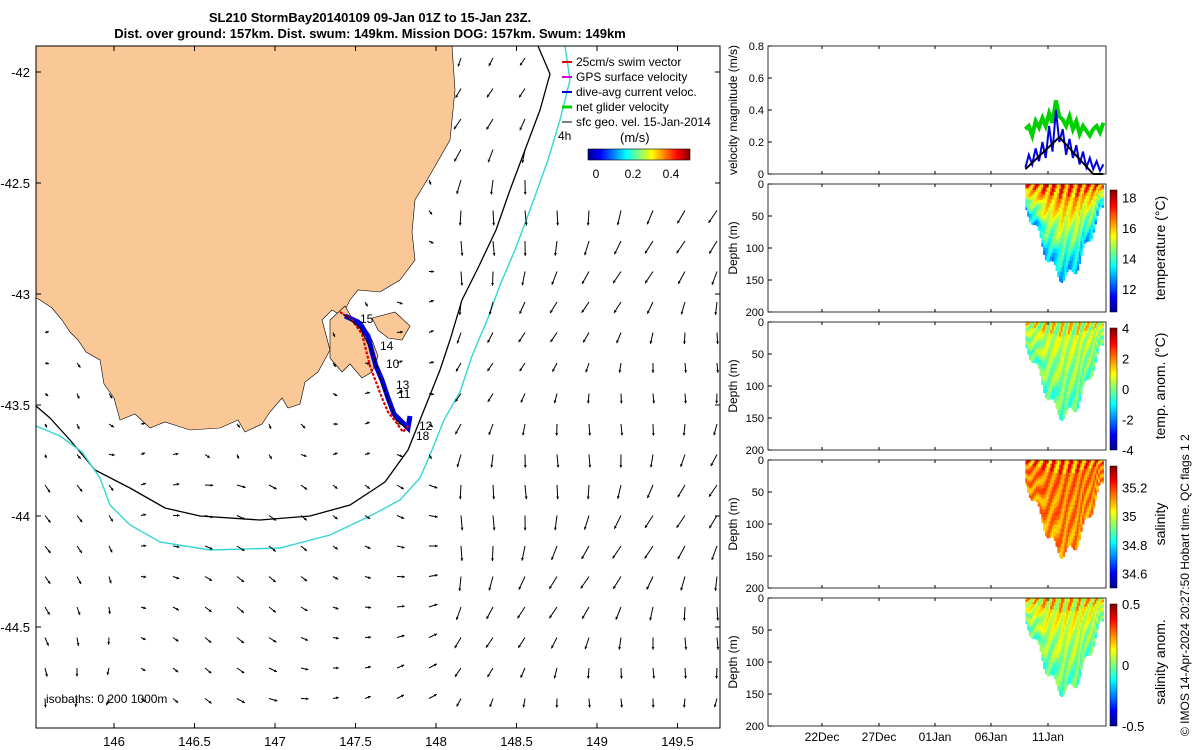  I want to click on glider-track-net, so click(374, 371).